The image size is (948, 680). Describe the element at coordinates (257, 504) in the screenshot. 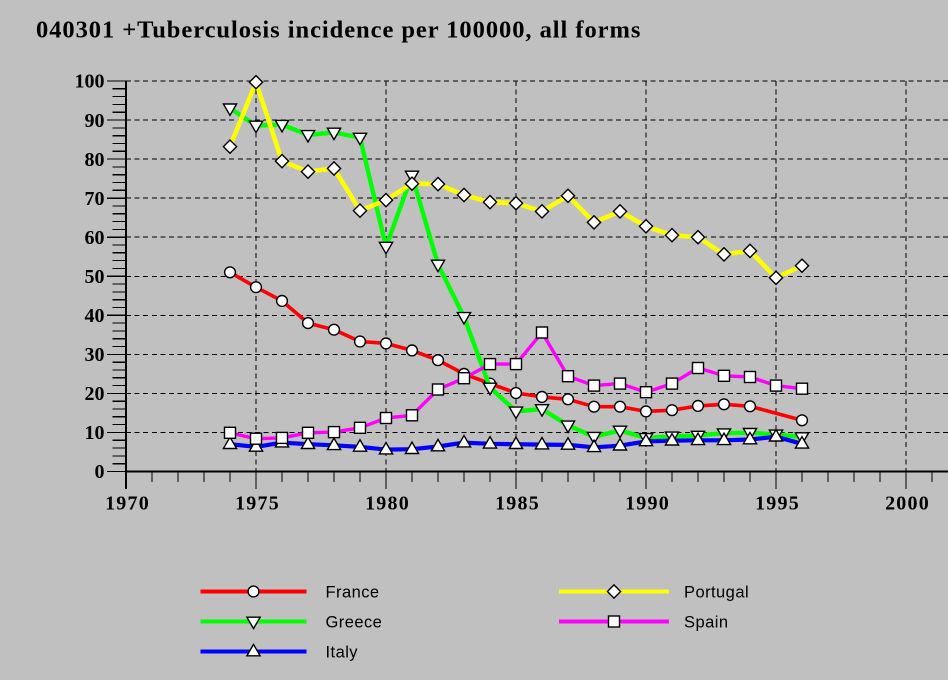

I see `svg-text: 1975` at that location.